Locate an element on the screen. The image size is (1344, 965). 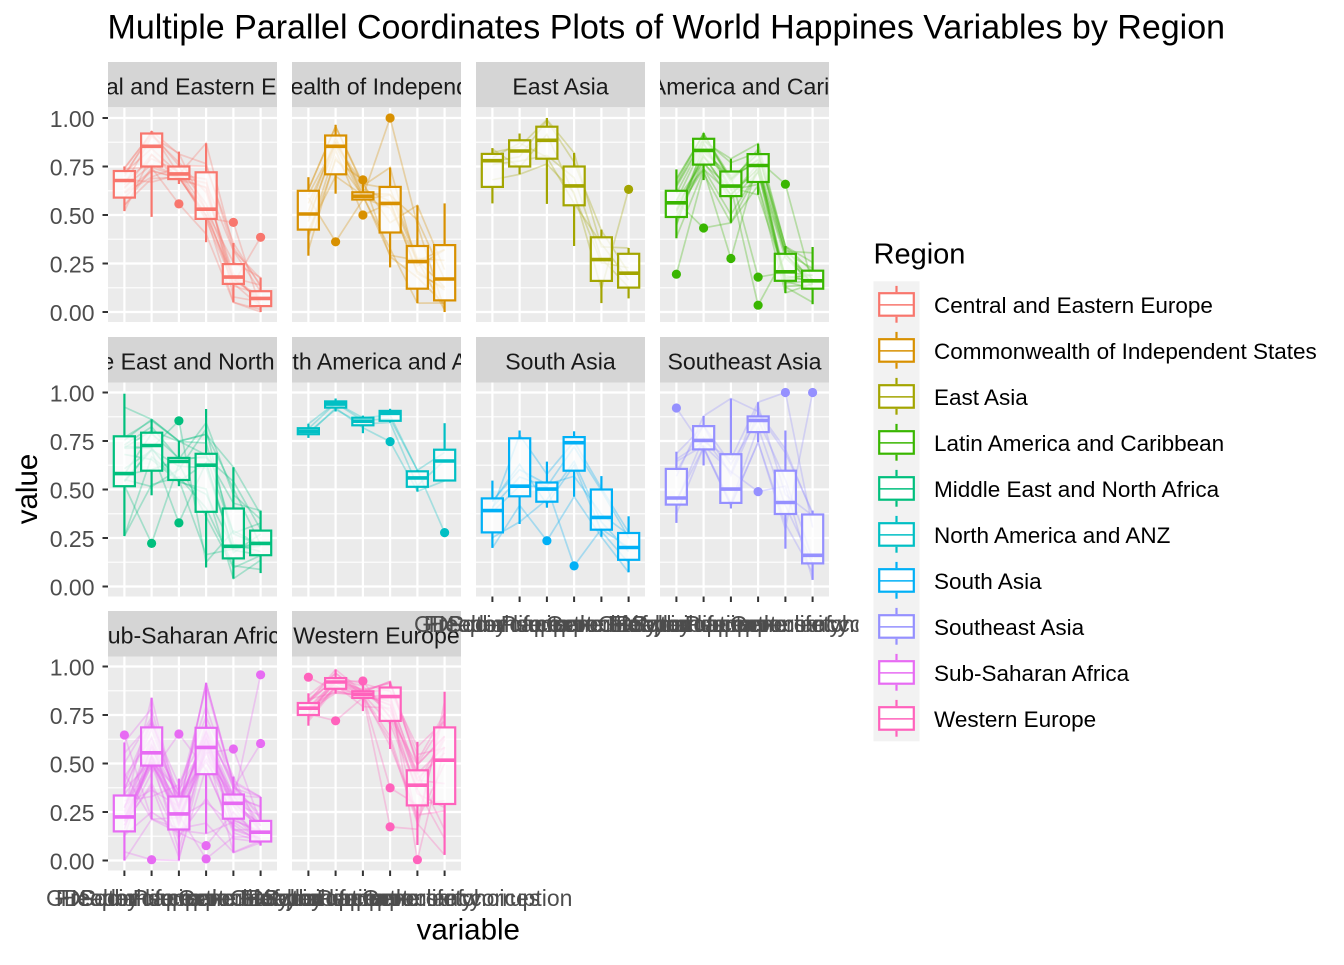
svg-text: value is located at coordinates (27, 489).